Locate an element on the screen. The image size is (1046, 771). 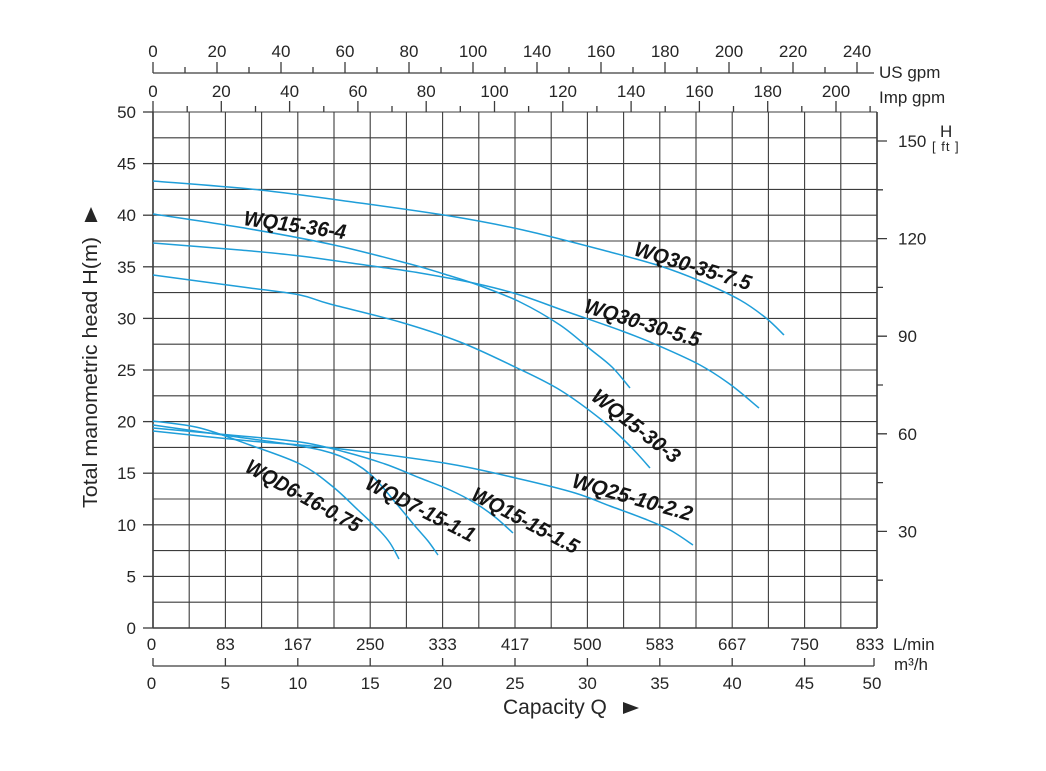
svg-text: 240 is located at coordinates (857, 51).